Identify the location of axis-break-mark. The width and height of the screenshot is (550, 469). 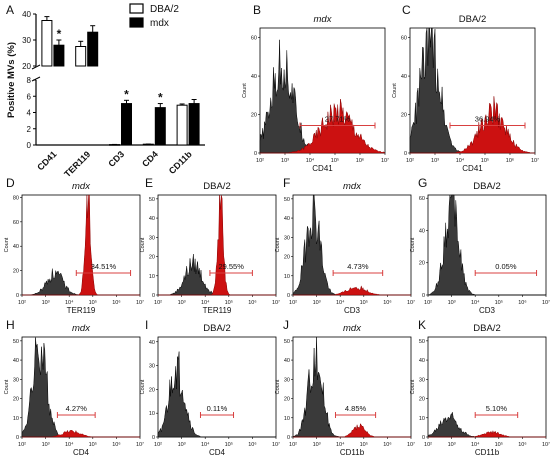
(36, 67).